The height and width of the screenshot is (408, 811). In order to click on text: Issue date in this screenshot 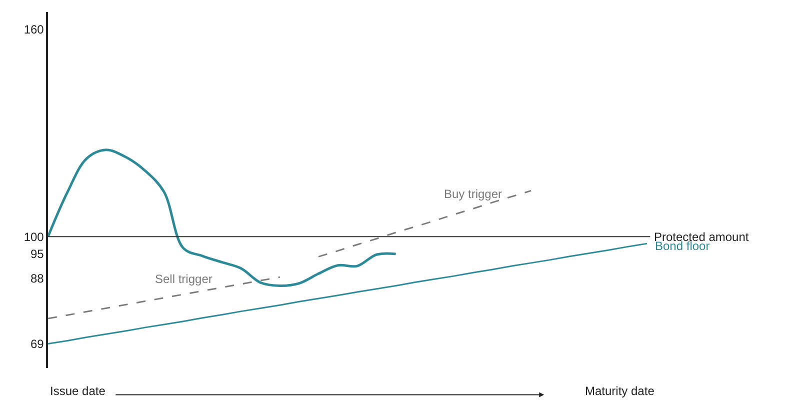, I will do `click(78, 391)`.